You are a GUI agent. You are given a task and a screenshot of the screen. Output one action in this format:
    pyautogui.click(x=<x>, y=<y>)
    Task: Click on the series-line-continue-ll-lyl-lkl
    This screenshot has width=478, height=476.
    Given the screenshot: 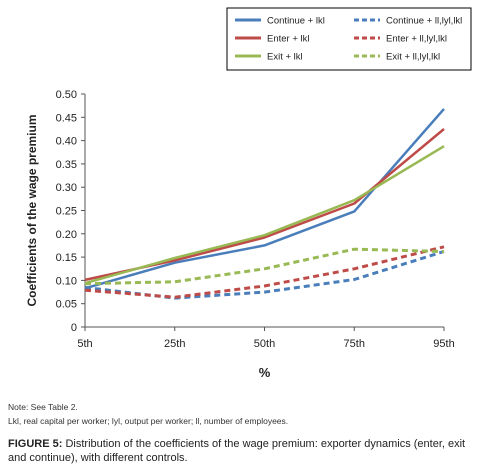 What is the action you would take?
    pyautogui.click(x=264, y=275)
    